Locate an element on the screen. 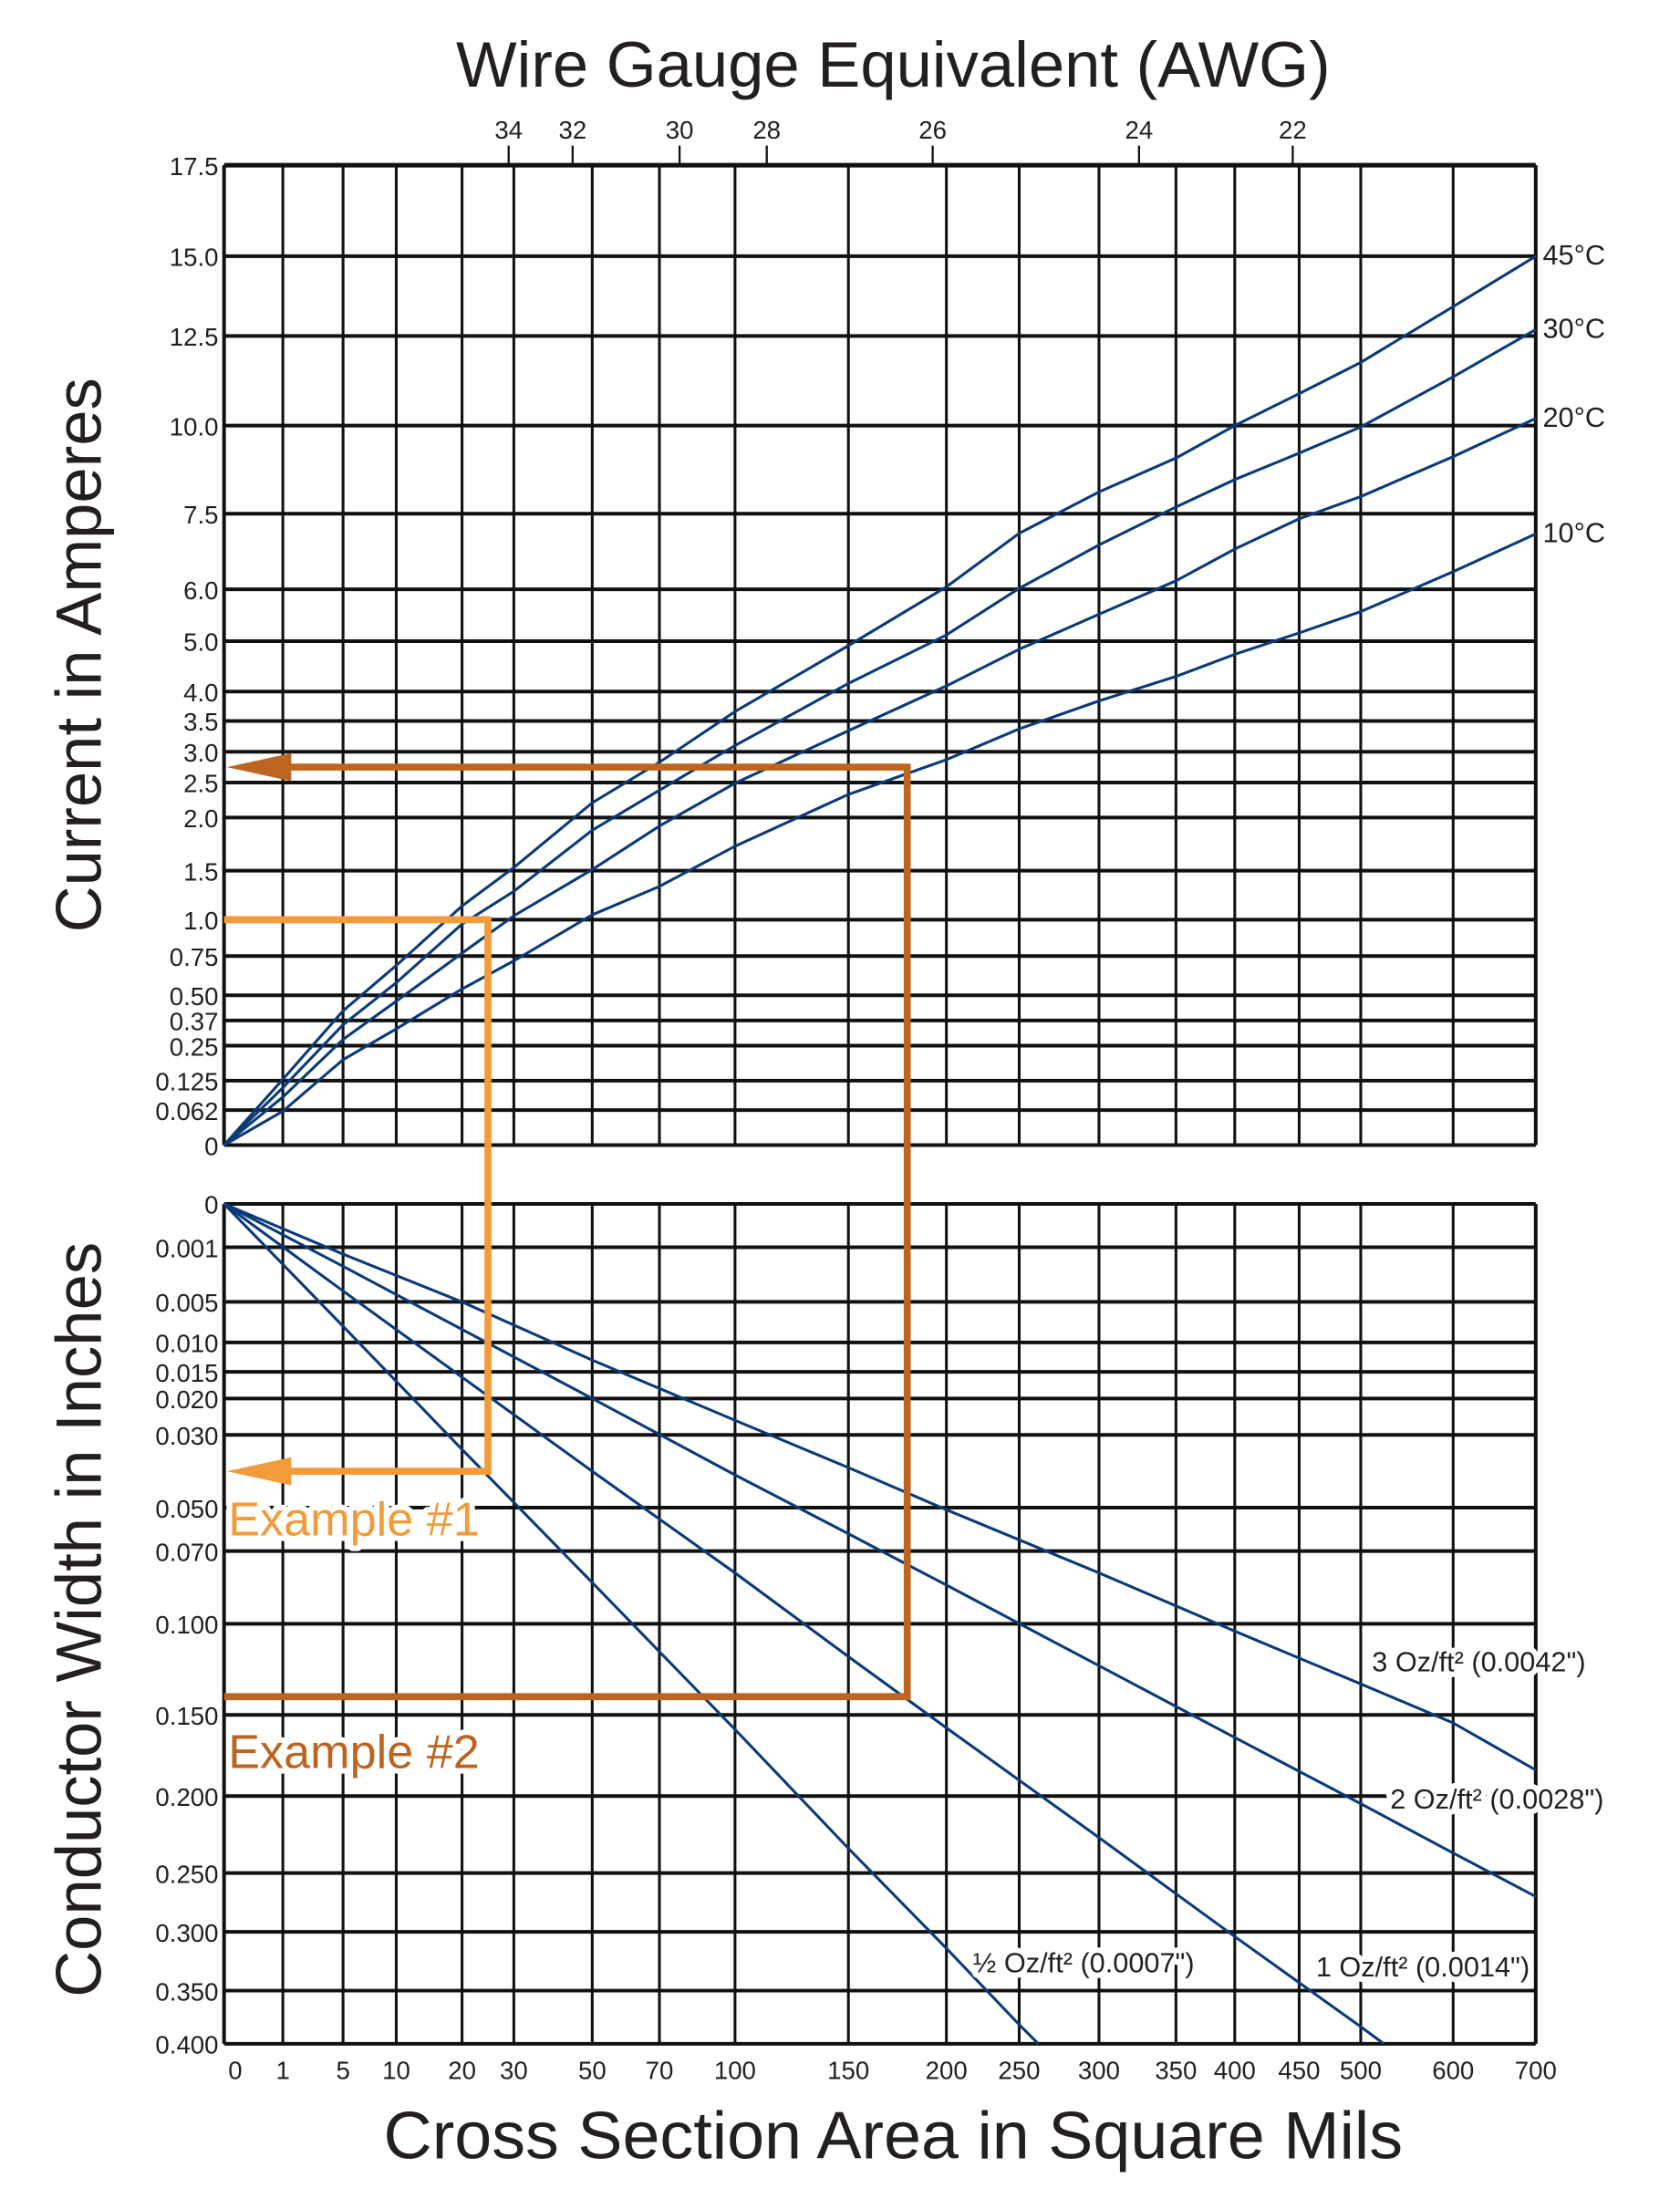 The width and height of the screenshot is (1680, 2209). x-tick-label: 30 is located at coordinates (514, 2070).